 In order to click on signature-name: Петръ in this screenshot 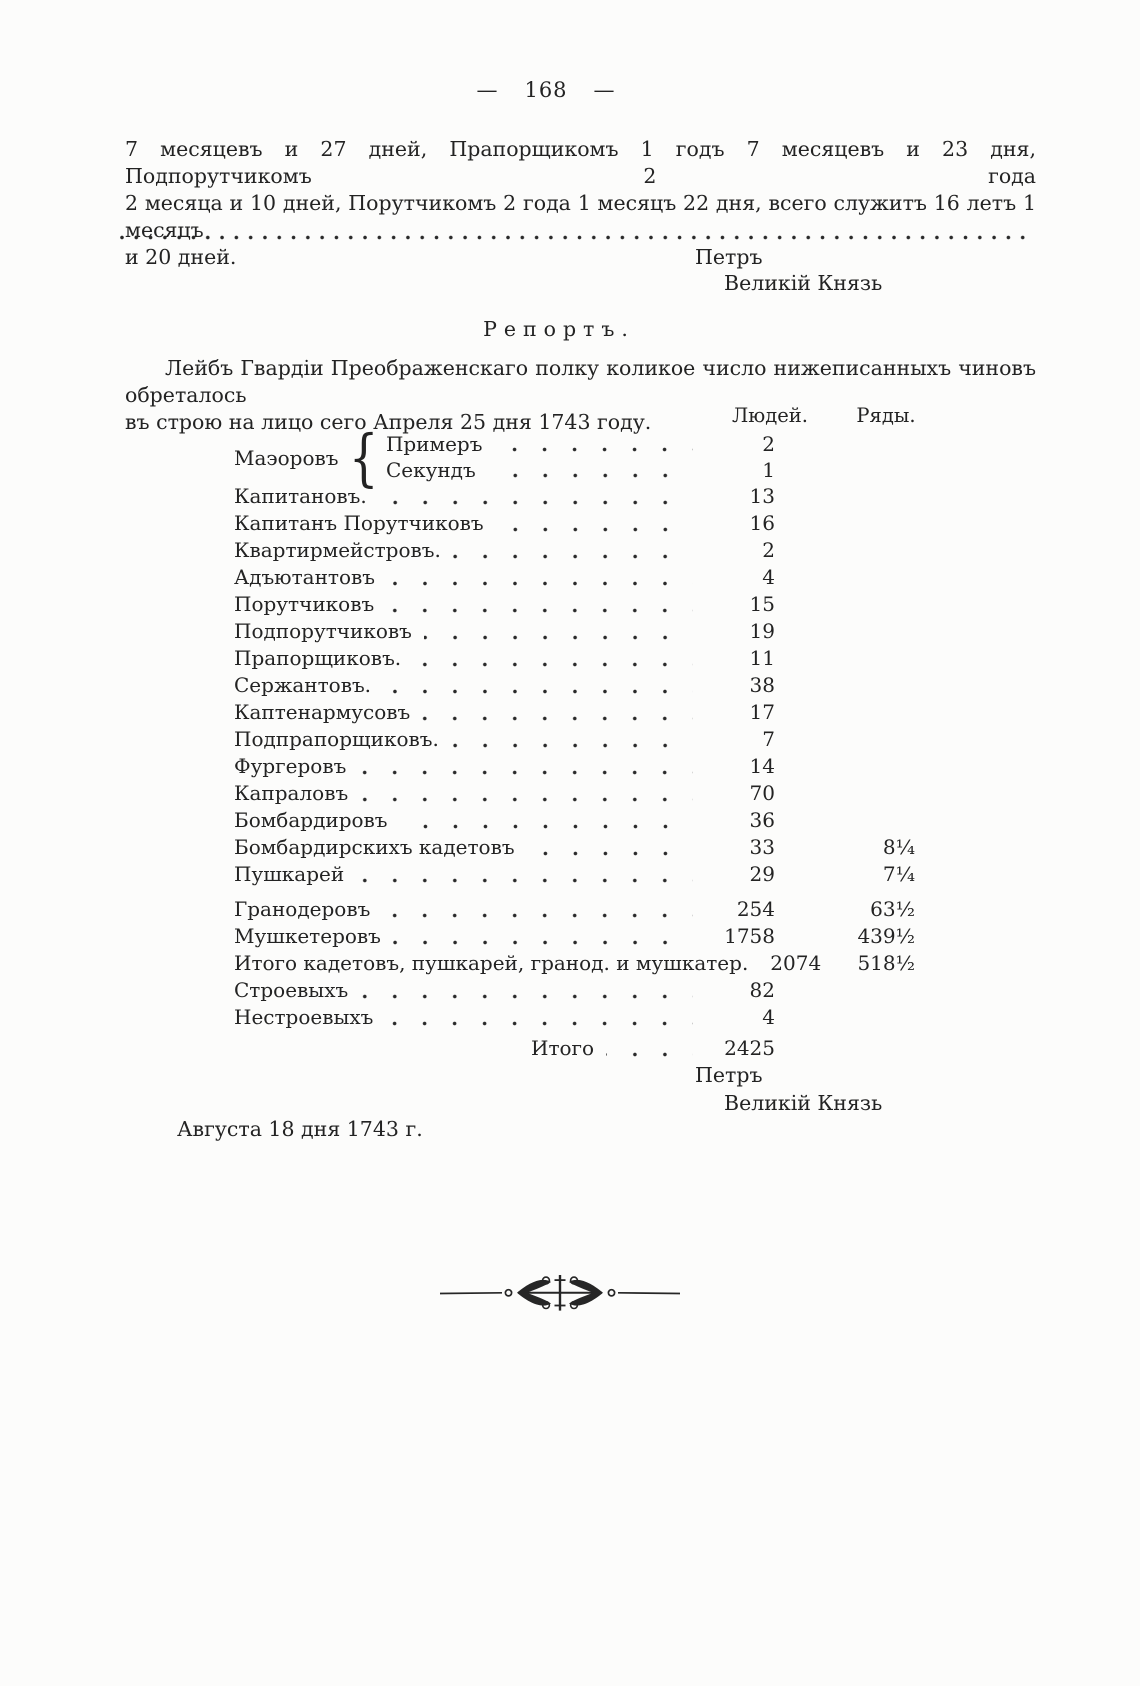, I will do `click(729, 1075)`.